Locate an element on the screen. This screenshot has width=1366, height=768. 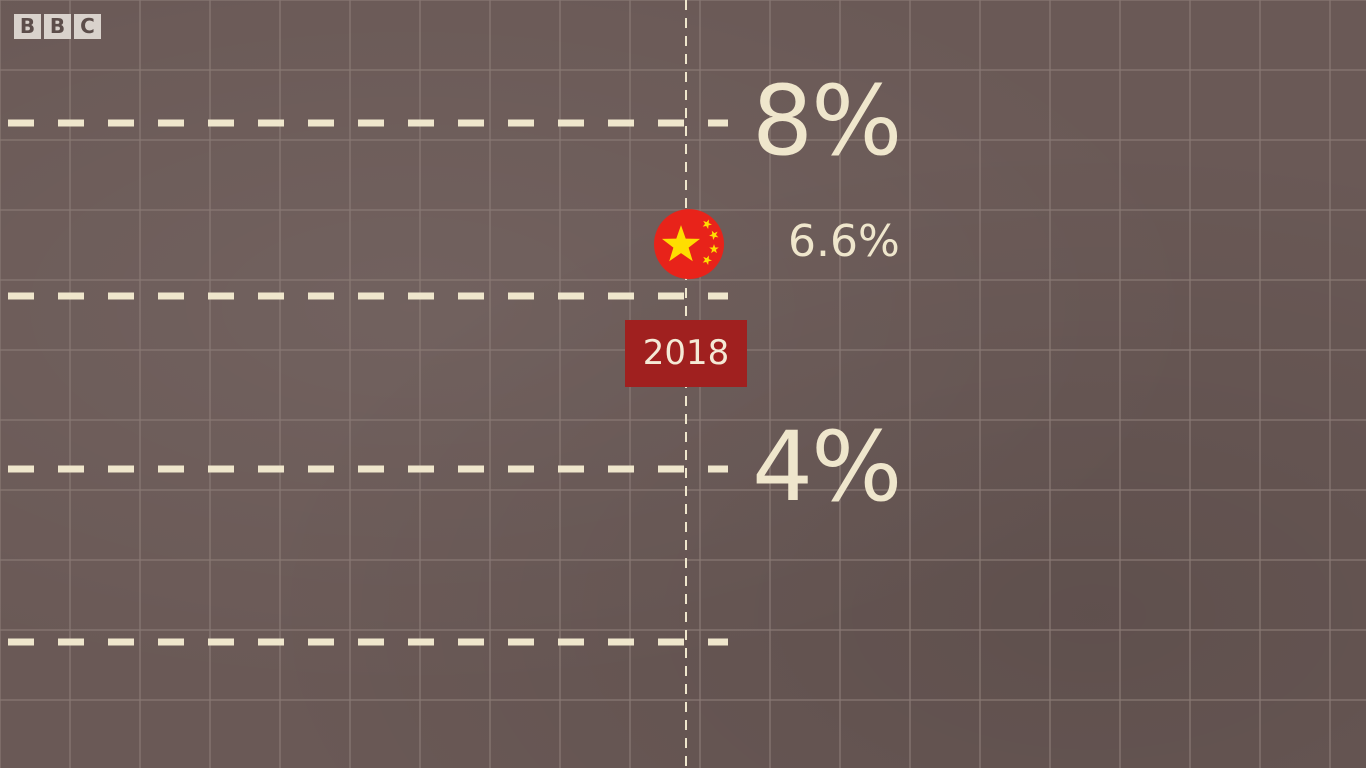
data-label-6-6: 6.6% is located at coordinates (844, 242).